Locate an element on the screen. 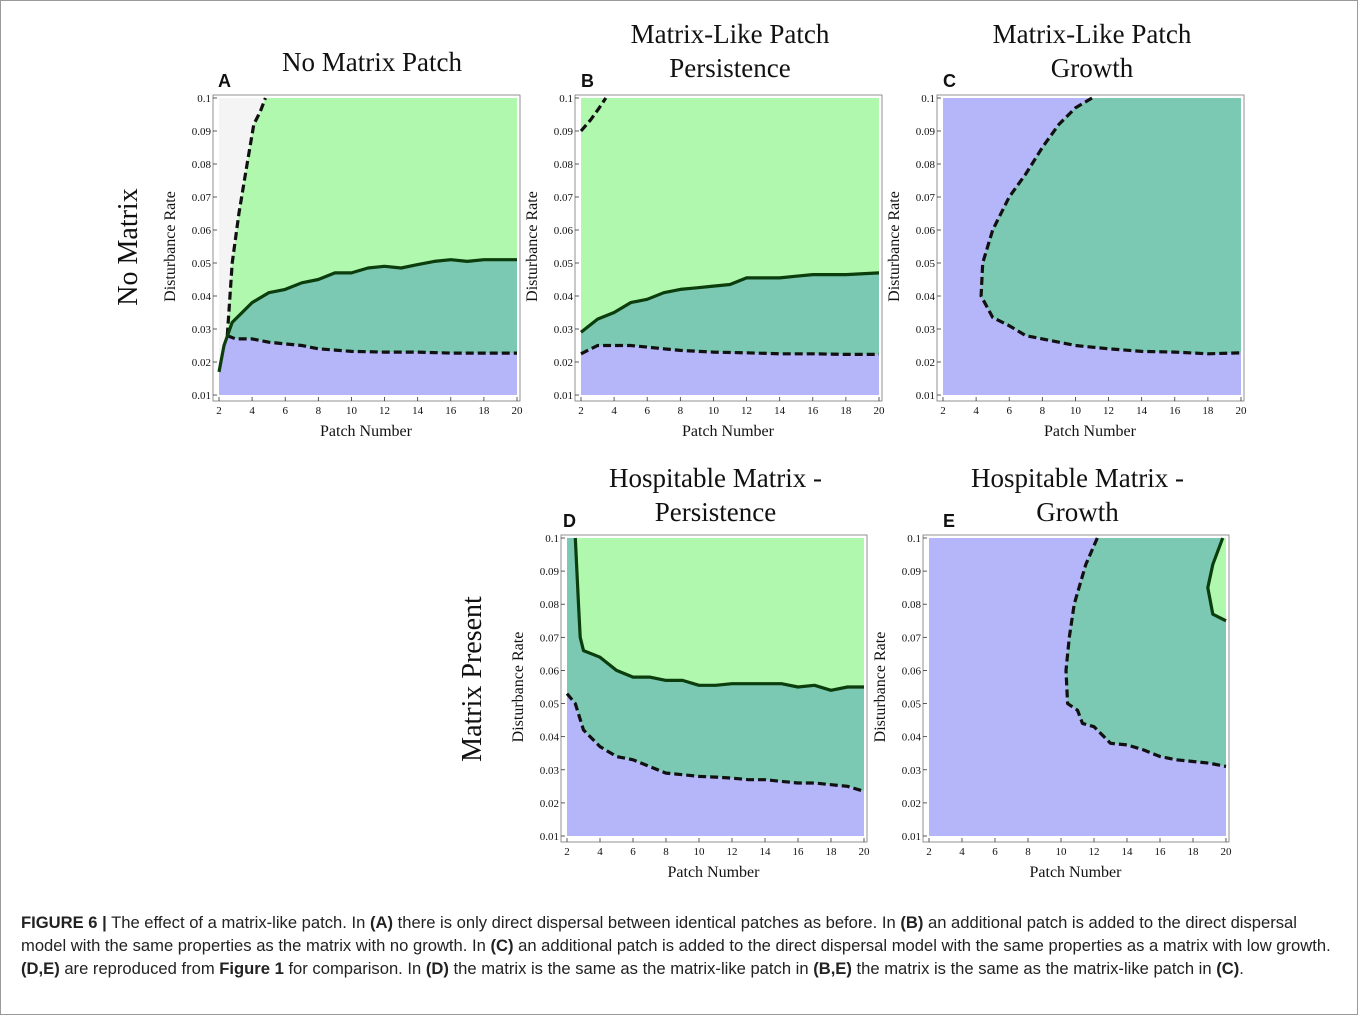 This screenshot has width=1358, height=1015. panel-title: Hospitable Matrix - is located at coordinates (715, 478).